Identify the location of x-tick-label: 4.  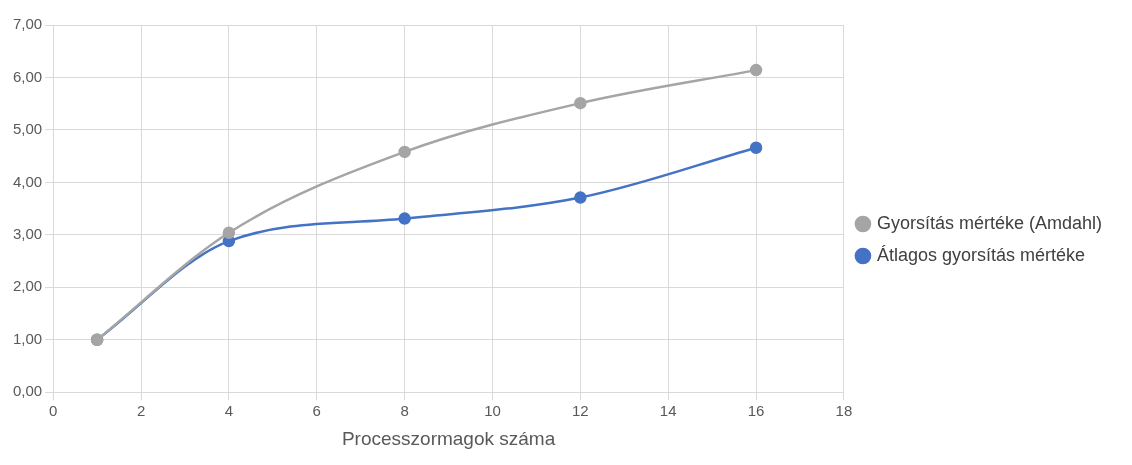
(229, 411).